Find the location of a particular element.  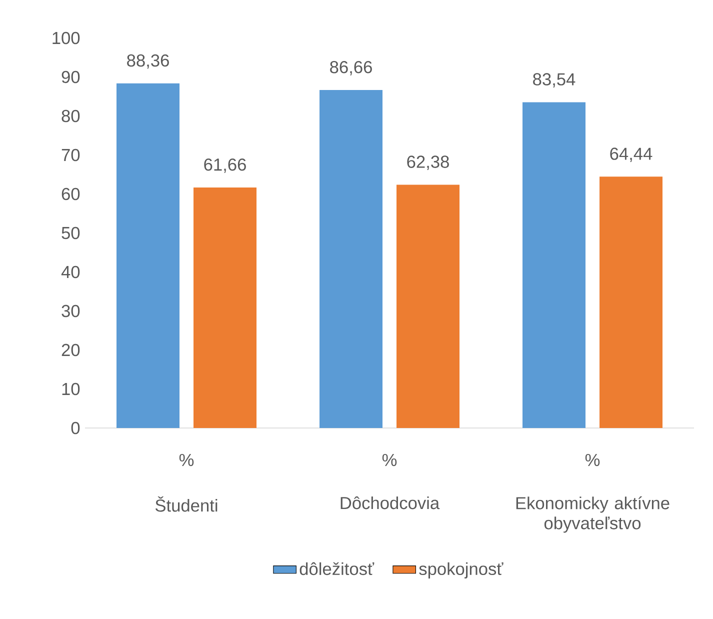

y-tick-label: 70 is located at coordinates (71, 155).